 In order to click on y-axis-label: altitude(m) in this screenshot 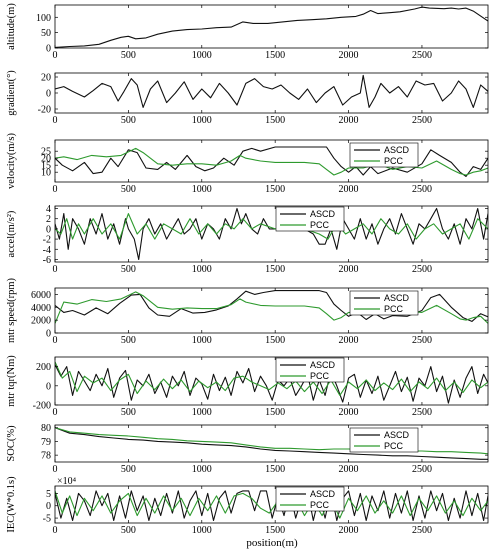, I will do `click(11, 26)`.